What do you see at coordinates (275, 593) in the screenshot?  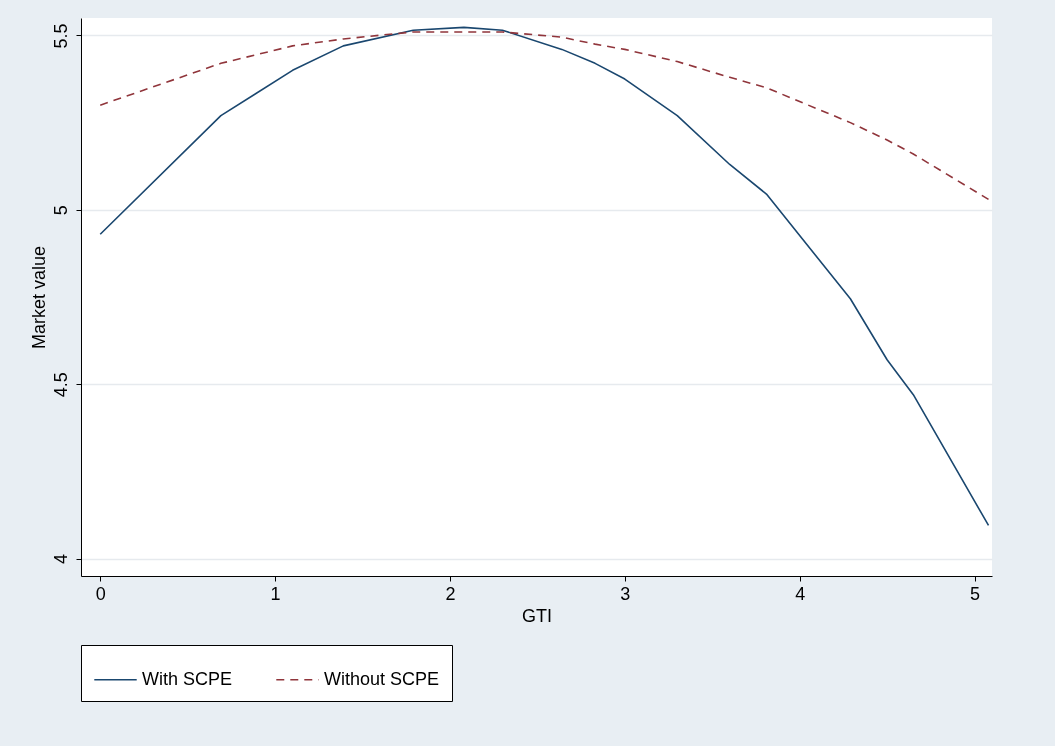 I see `x-tick-label: 1` at bounding box center [275, 593].